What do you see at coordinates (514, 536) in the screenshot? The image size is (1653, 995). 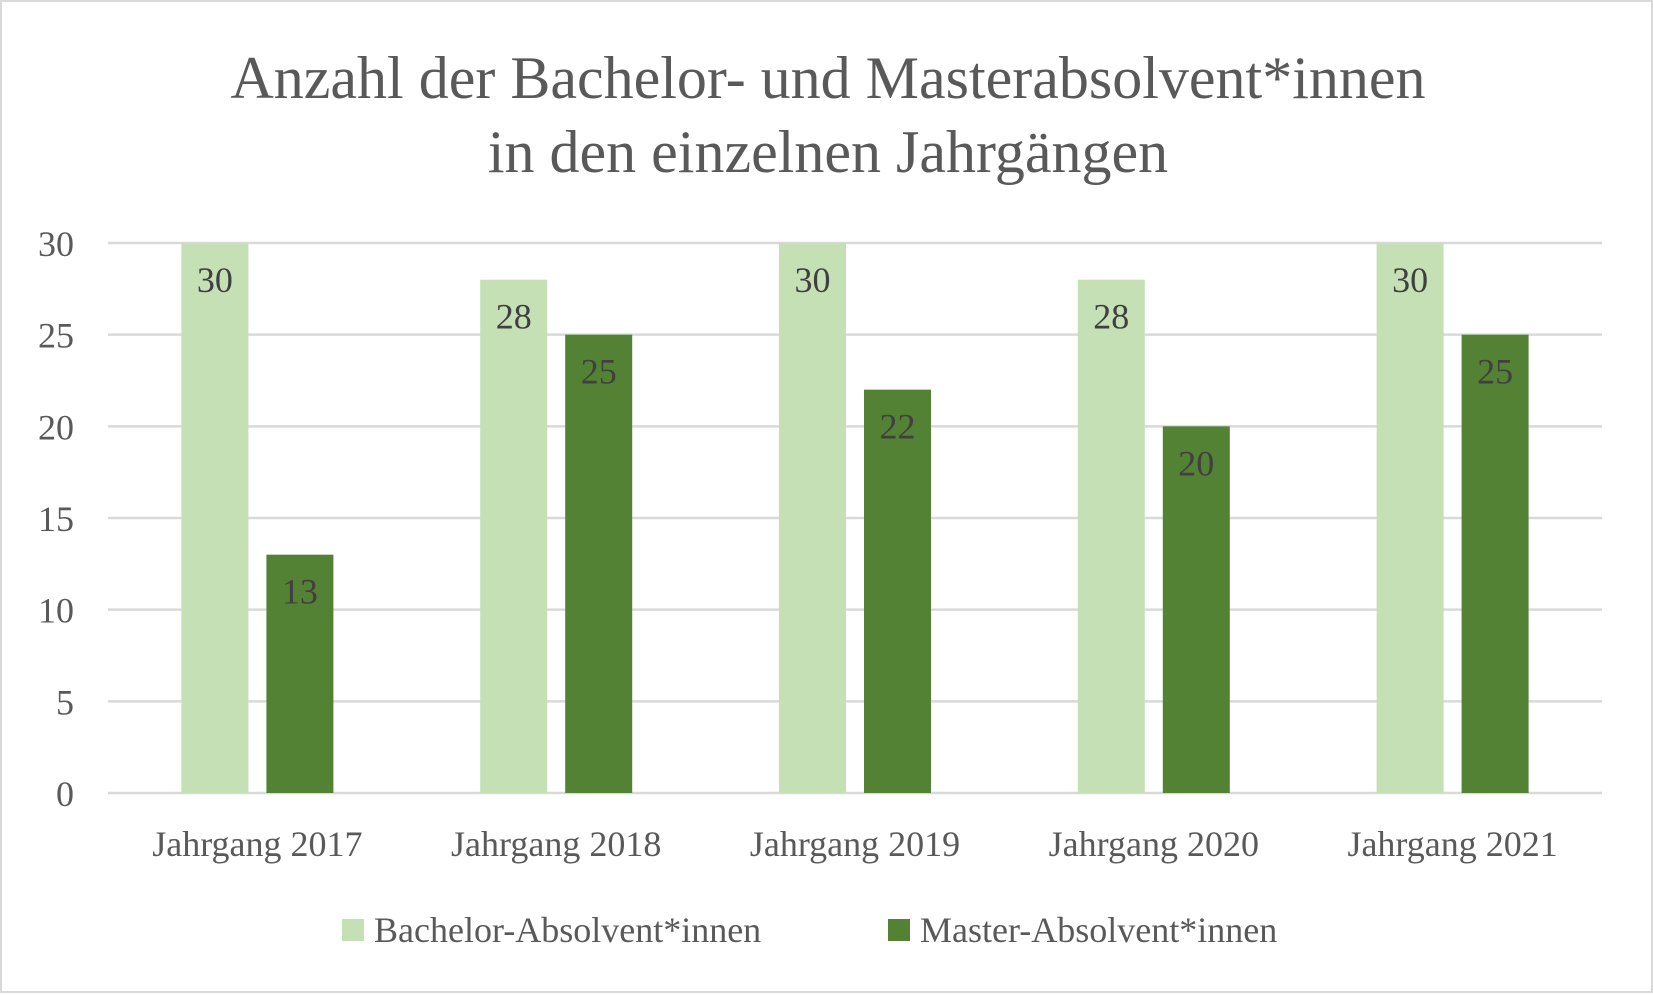 I see `bar-jahrgang-2018-bachelor-absolvent-innen` at bounding box center [514, 536].